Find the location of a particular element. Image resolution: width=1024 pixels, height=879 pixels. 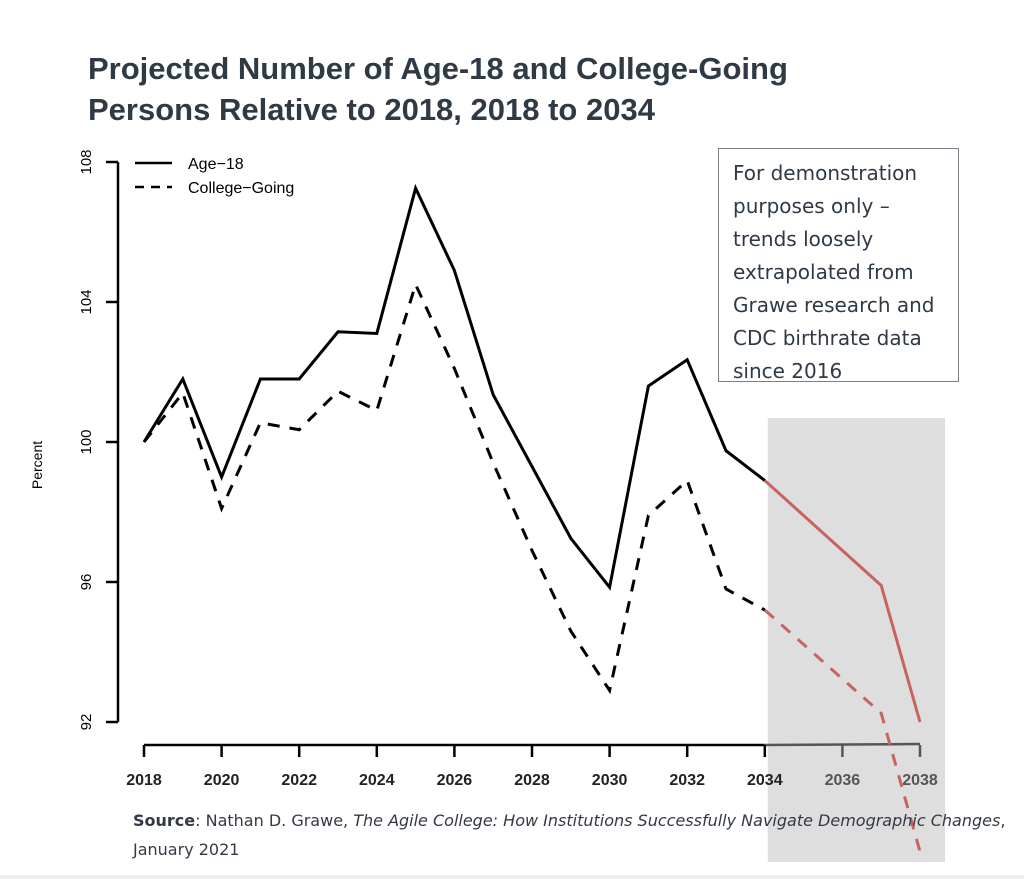

projection-shaded-region is located at coordinates (856, 640).